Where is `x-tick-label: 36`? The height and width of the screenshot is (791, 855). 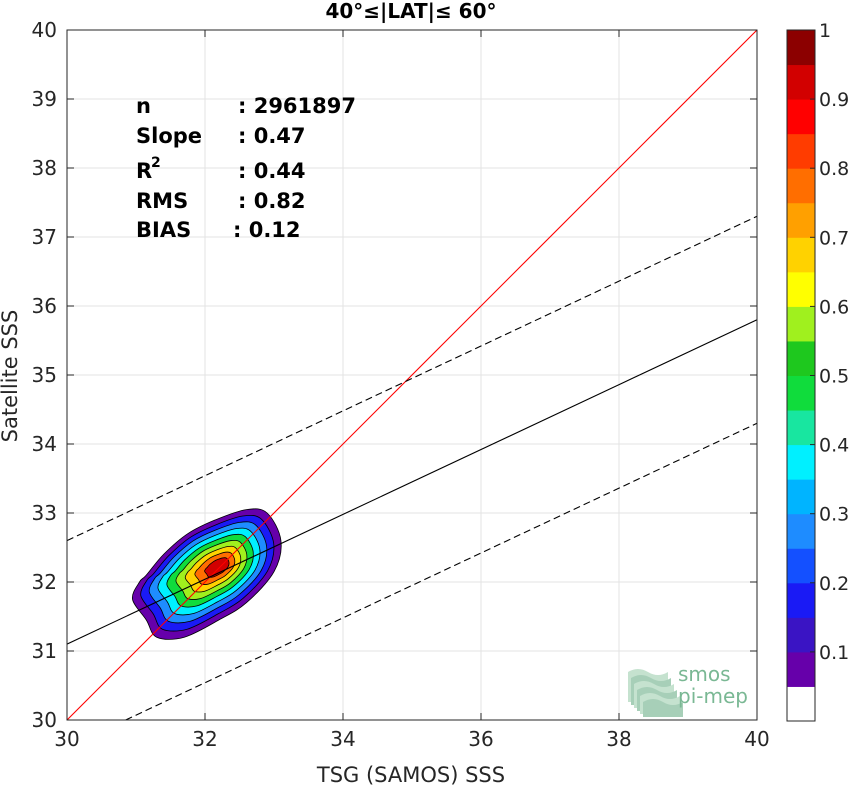
x-tick-label: 36 is located at coordinates (480, 739).